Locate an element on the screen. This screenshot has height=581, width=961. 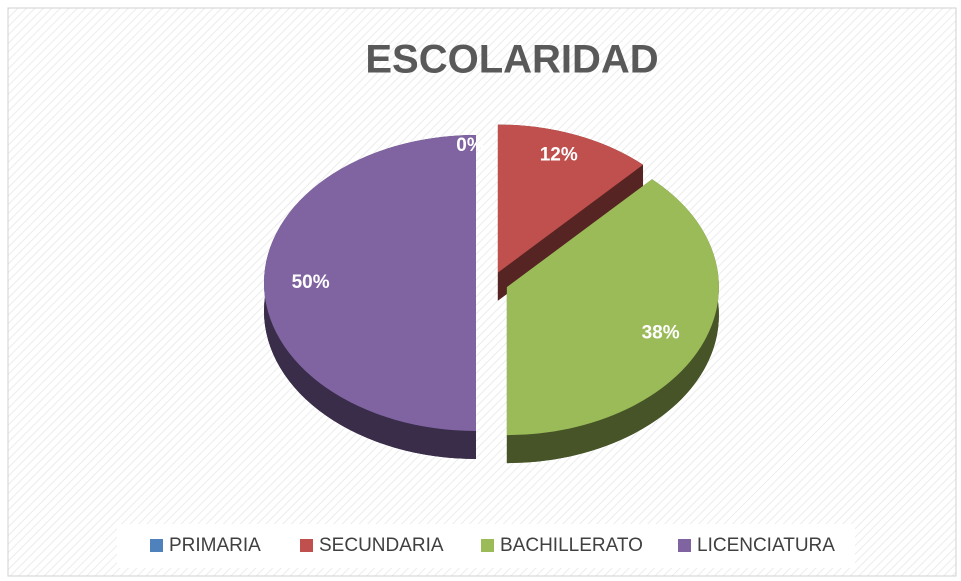
chart-title: ESCOLARIDAD is located at coordinates (511, 60).